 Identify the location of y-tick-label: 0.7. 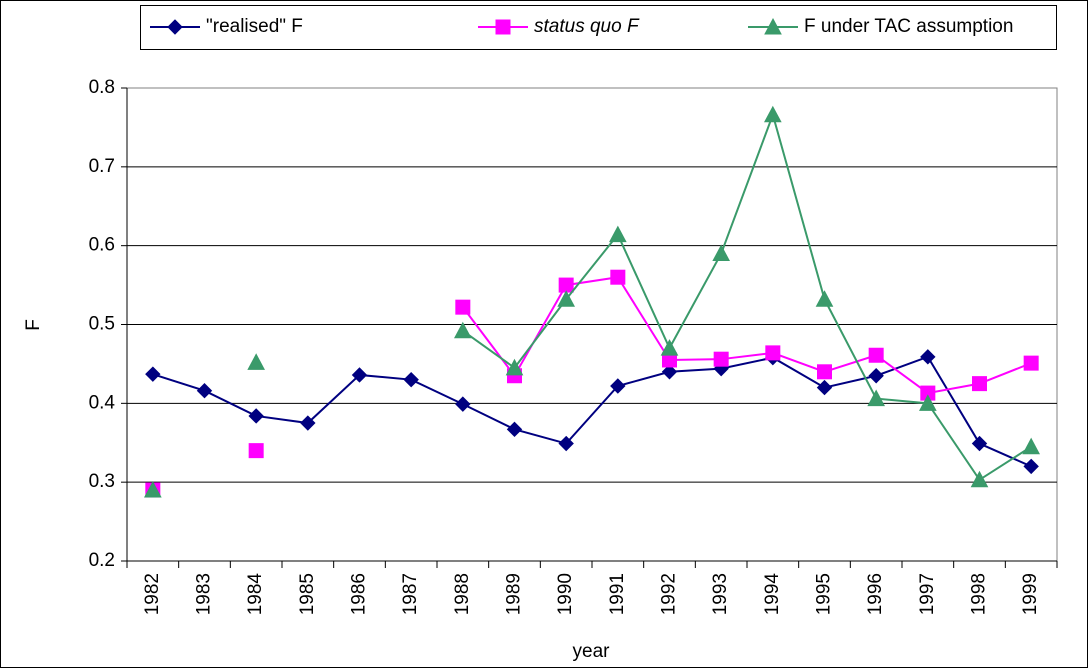
(102, 166).